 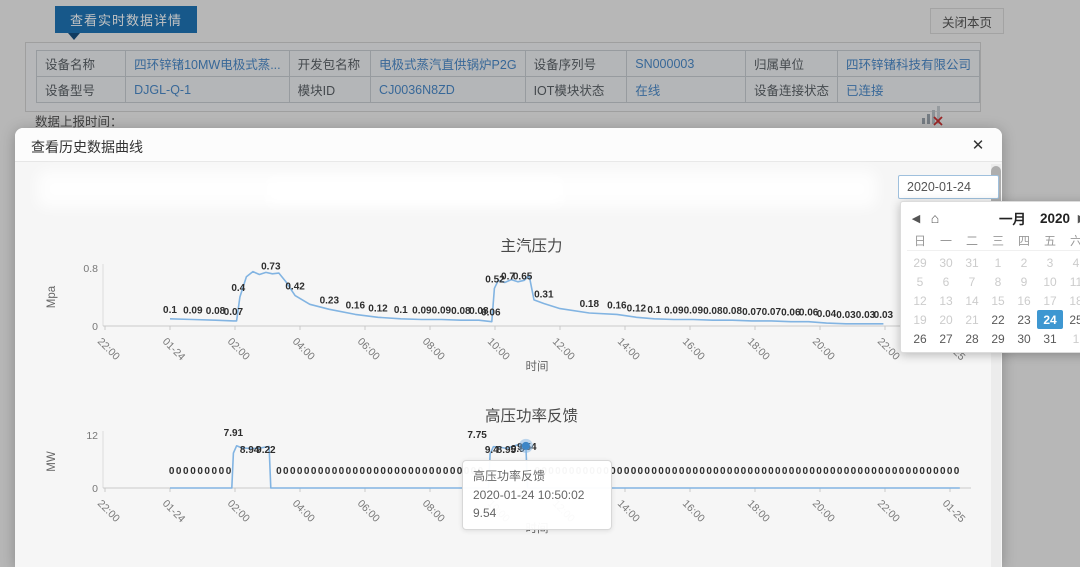 I want to click on devkit-name-label: 开发包名称, so click(x=330, y=63).